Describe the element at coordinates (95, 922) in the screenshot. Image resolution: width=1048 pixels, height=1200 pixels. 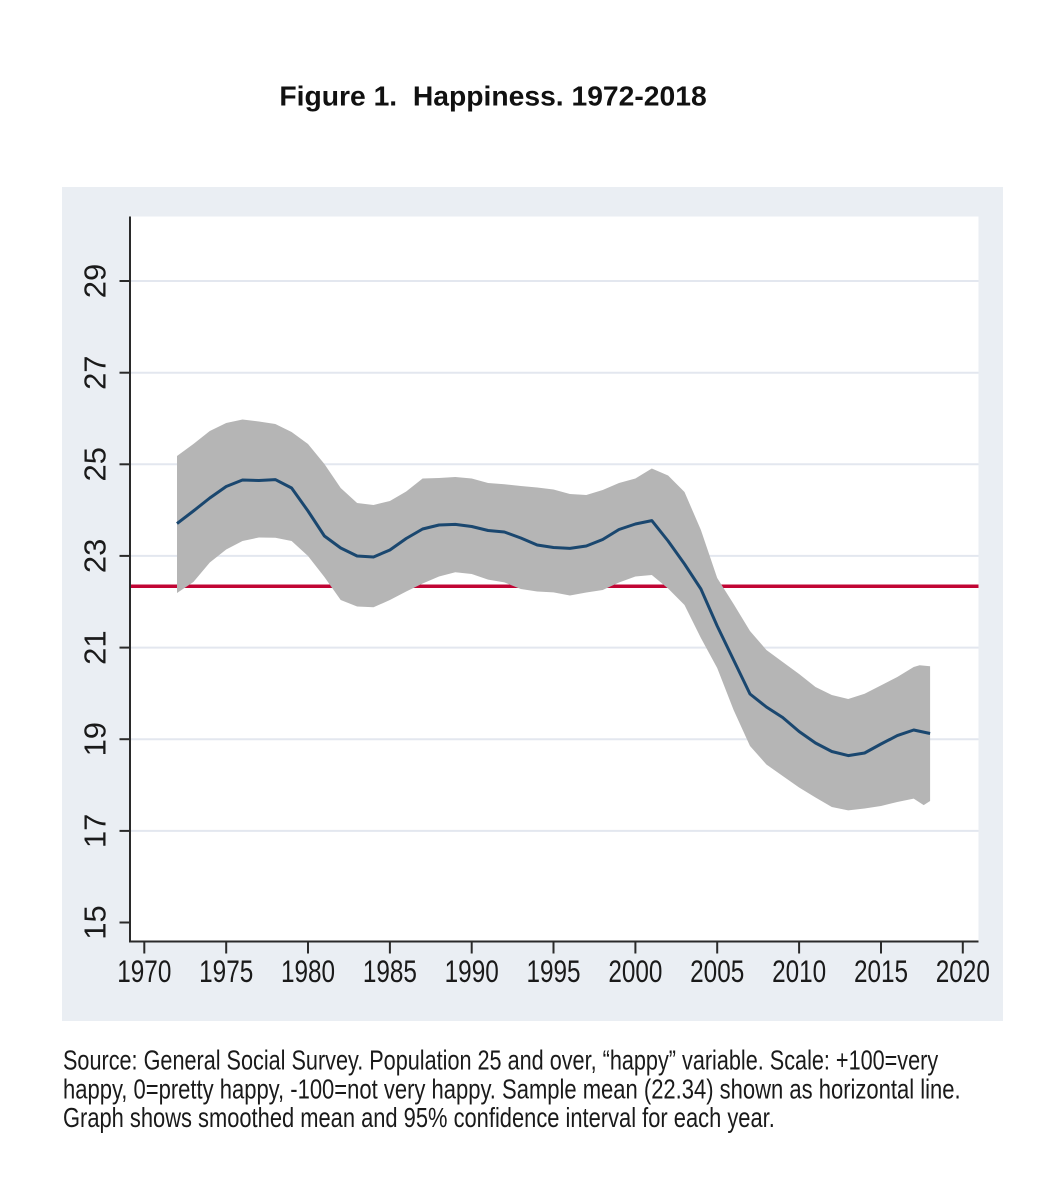
I see `svg-text: 15` at that location.